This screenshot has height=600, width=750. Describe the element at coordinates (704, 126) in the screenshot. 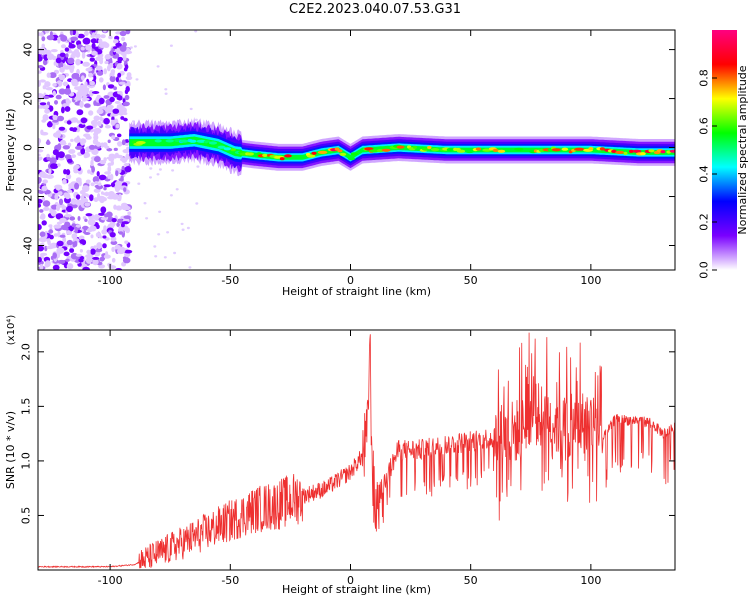

I see `colorbar-tick-label: 0.6` at that location.